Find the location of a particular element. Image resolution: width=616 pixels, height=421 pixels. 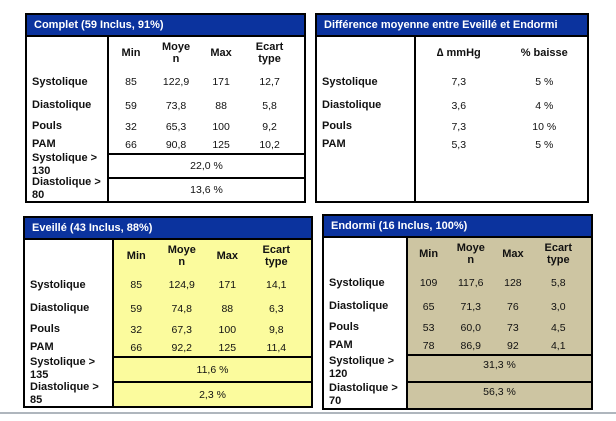

cell-value: 73 is located at coordinates (513, 327).